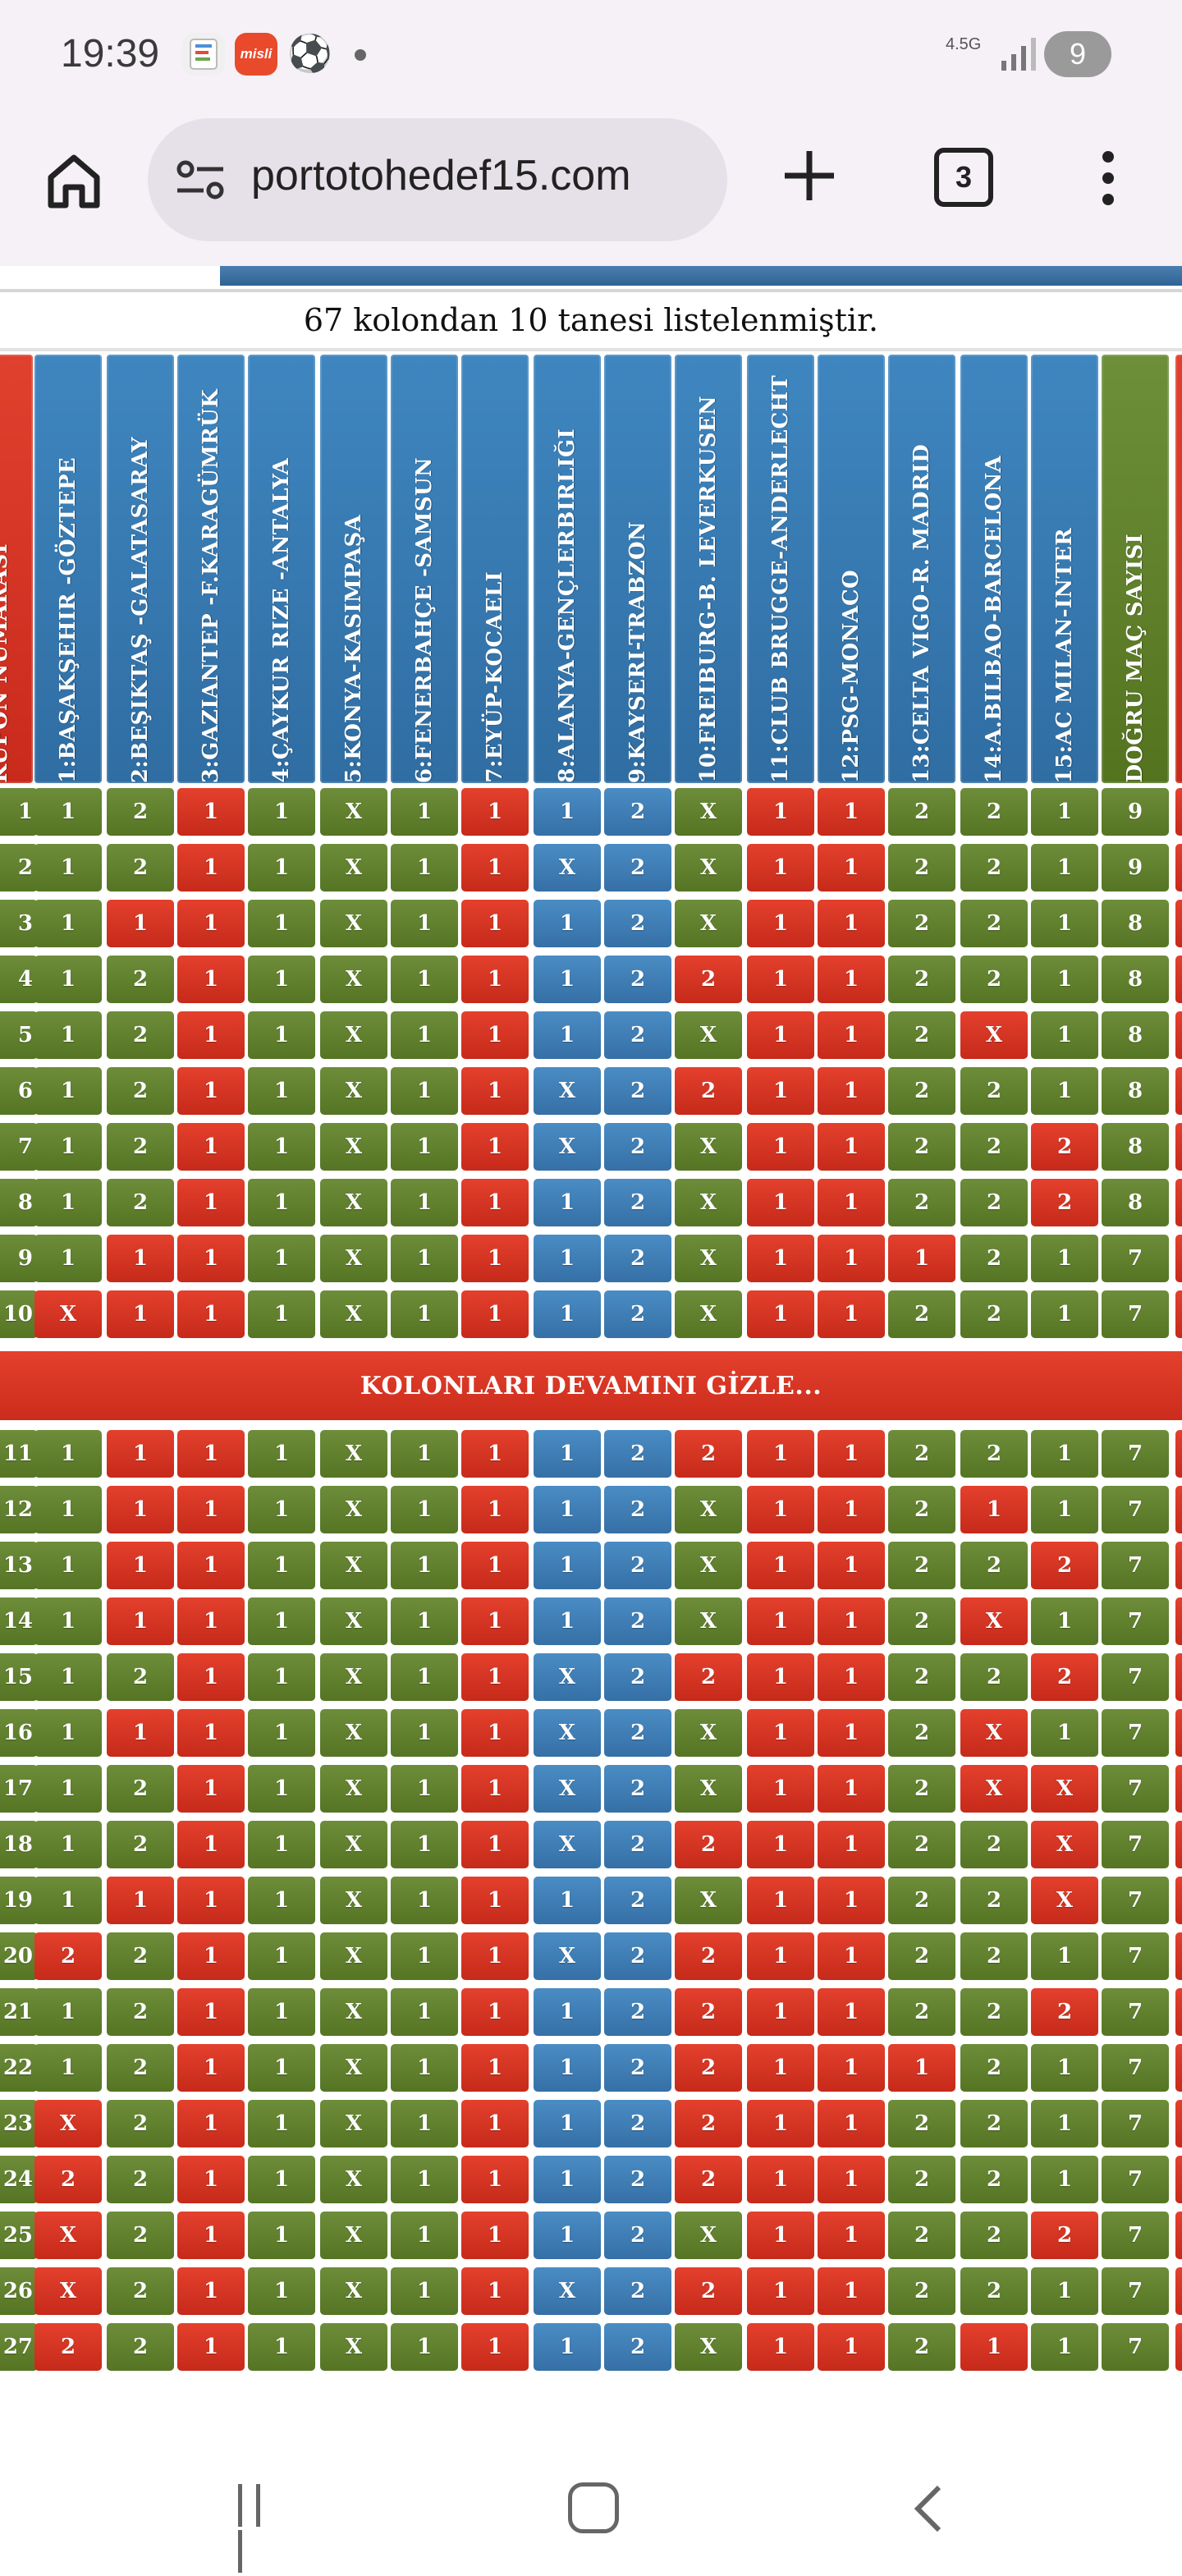 This screenshot has height=2576, width=1182. What do you see at coordinates (994, 619) in the screenshot?
I see `header-label: 14:A.BILBAO-BARCELONA` at bounding box center [994, 619].